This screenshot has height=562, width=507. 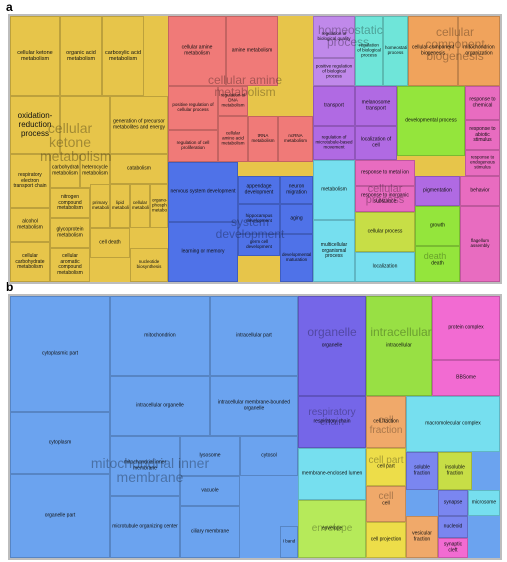 I want to click on treemap-cell: microsome, so click(x=484, y=503).